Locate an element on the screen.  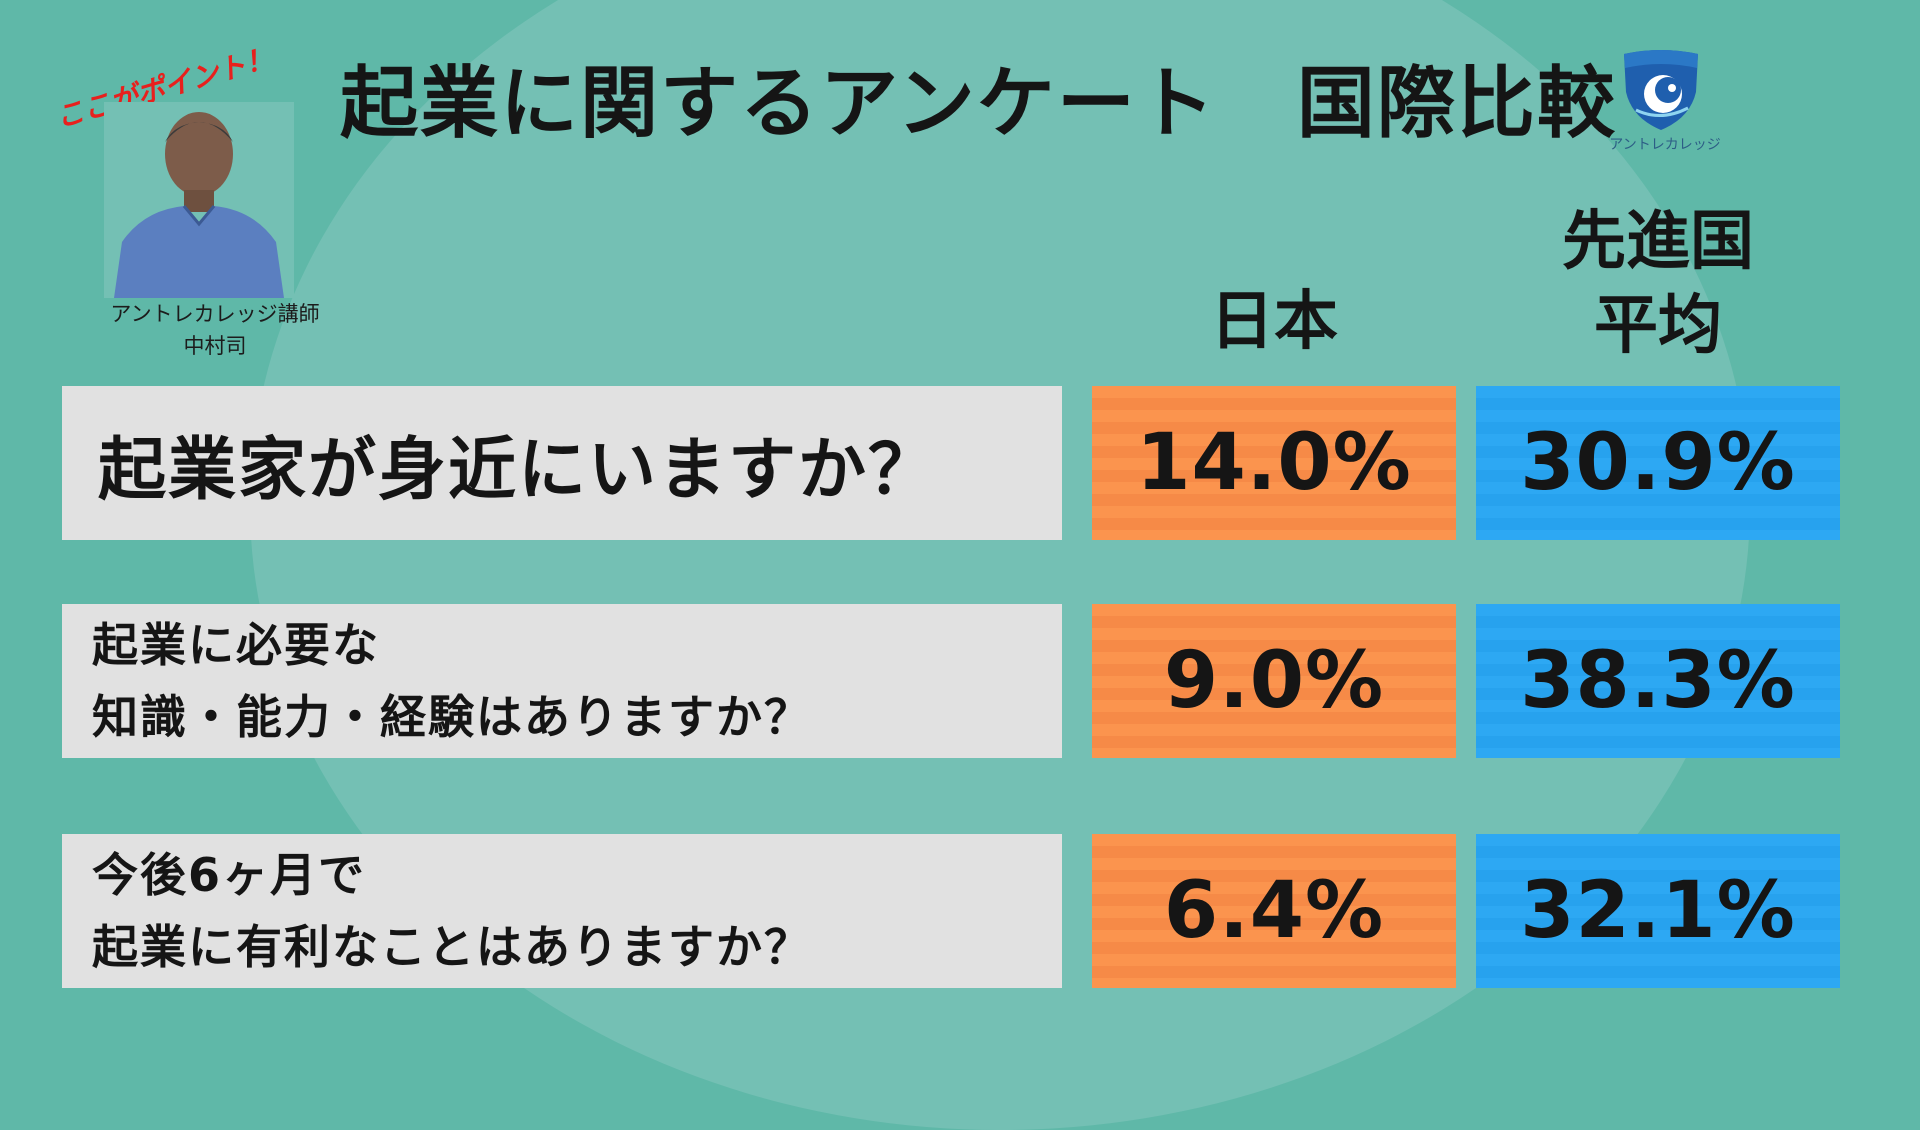
question-row-3: 今後6ヶ月で 起業に有利なことはありますか？ is located at coordinates (562, 911).